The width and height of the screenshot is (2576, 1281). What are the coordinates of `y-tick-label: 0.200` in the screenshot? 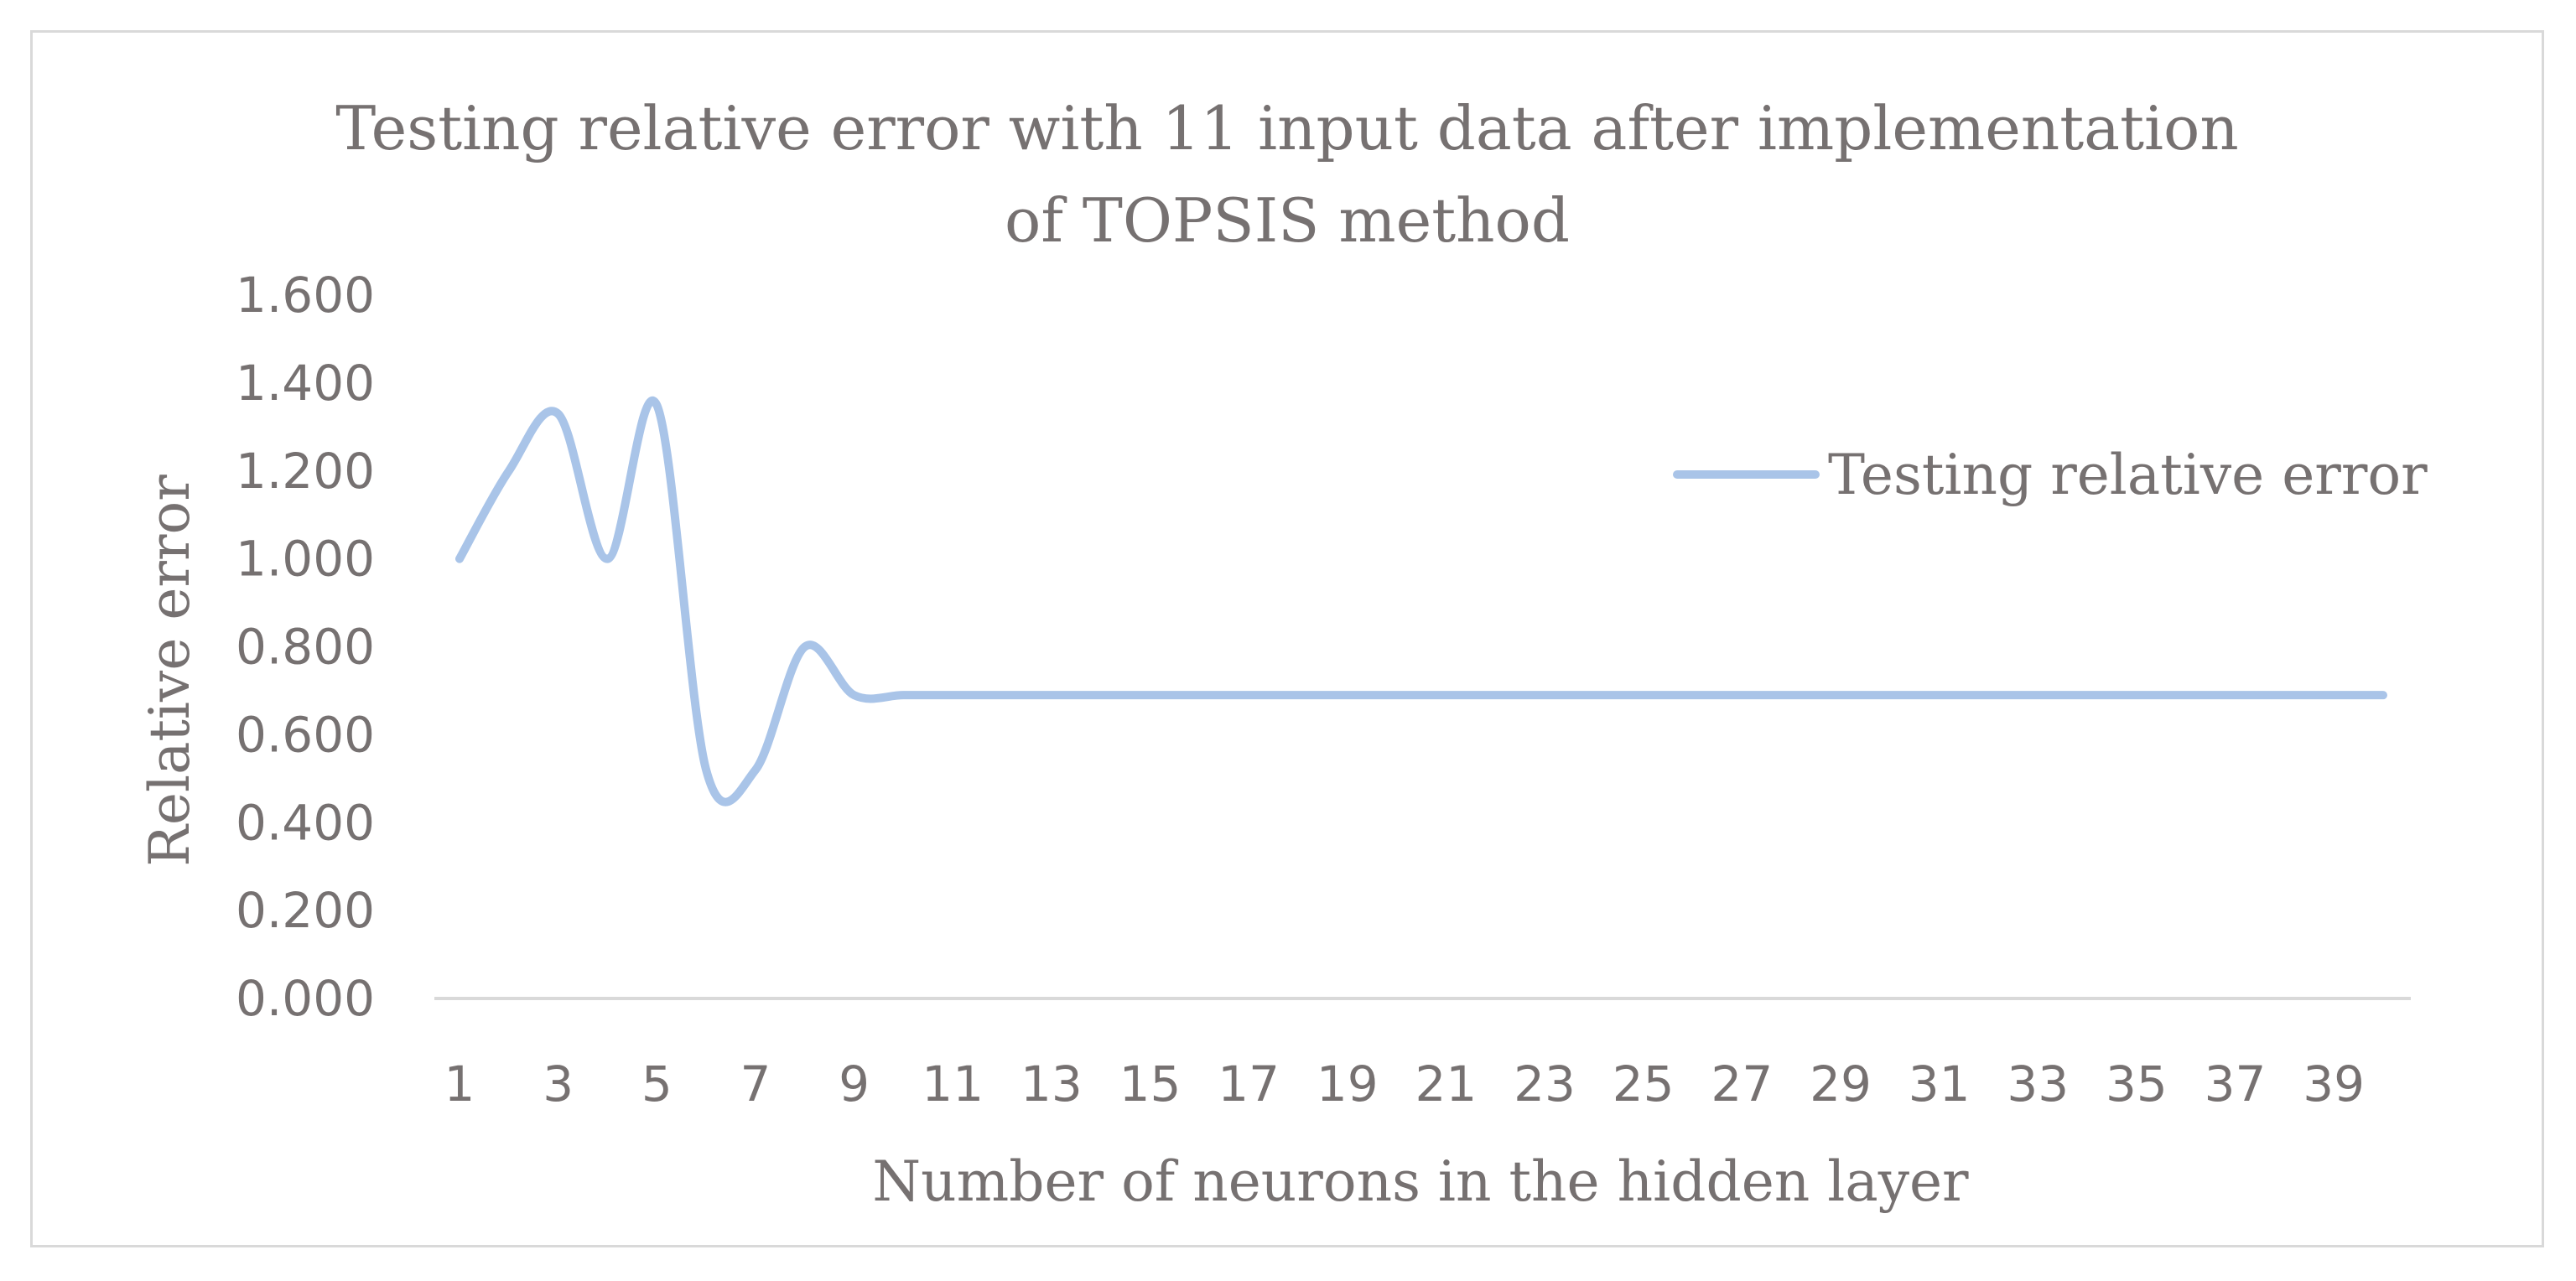 It's located at (305, 910).